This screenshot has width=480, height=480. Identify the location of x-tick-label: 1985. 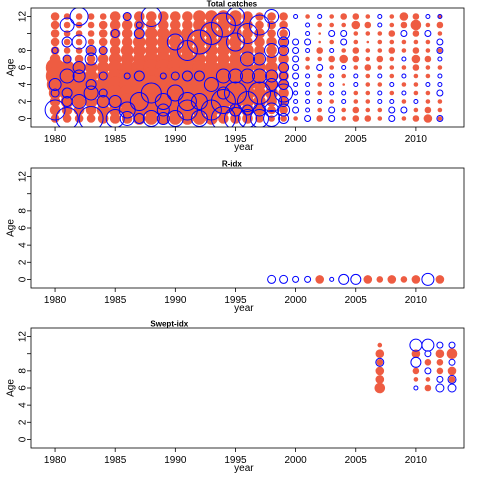
(115, 460).